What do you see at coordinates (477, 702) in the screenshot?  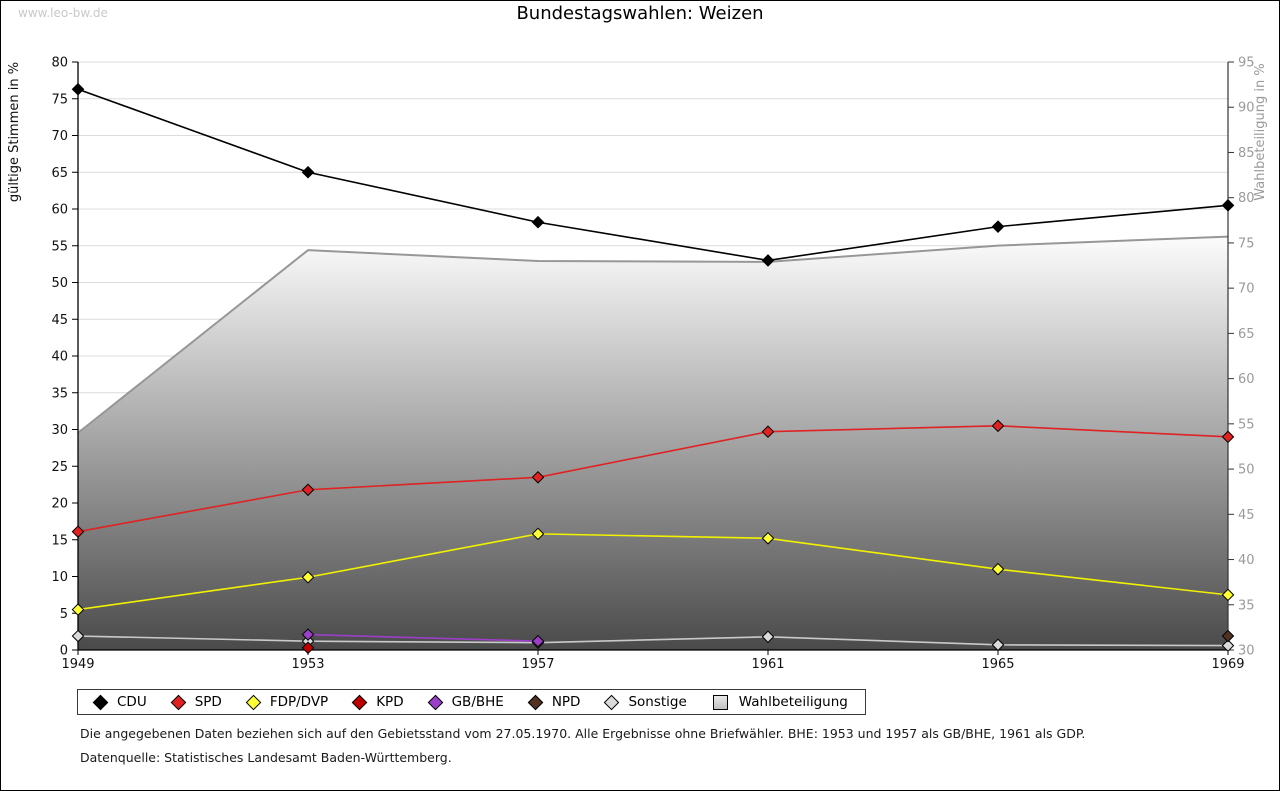 I see `legend-label: GB/BHE` at bounding box center [477, 702].